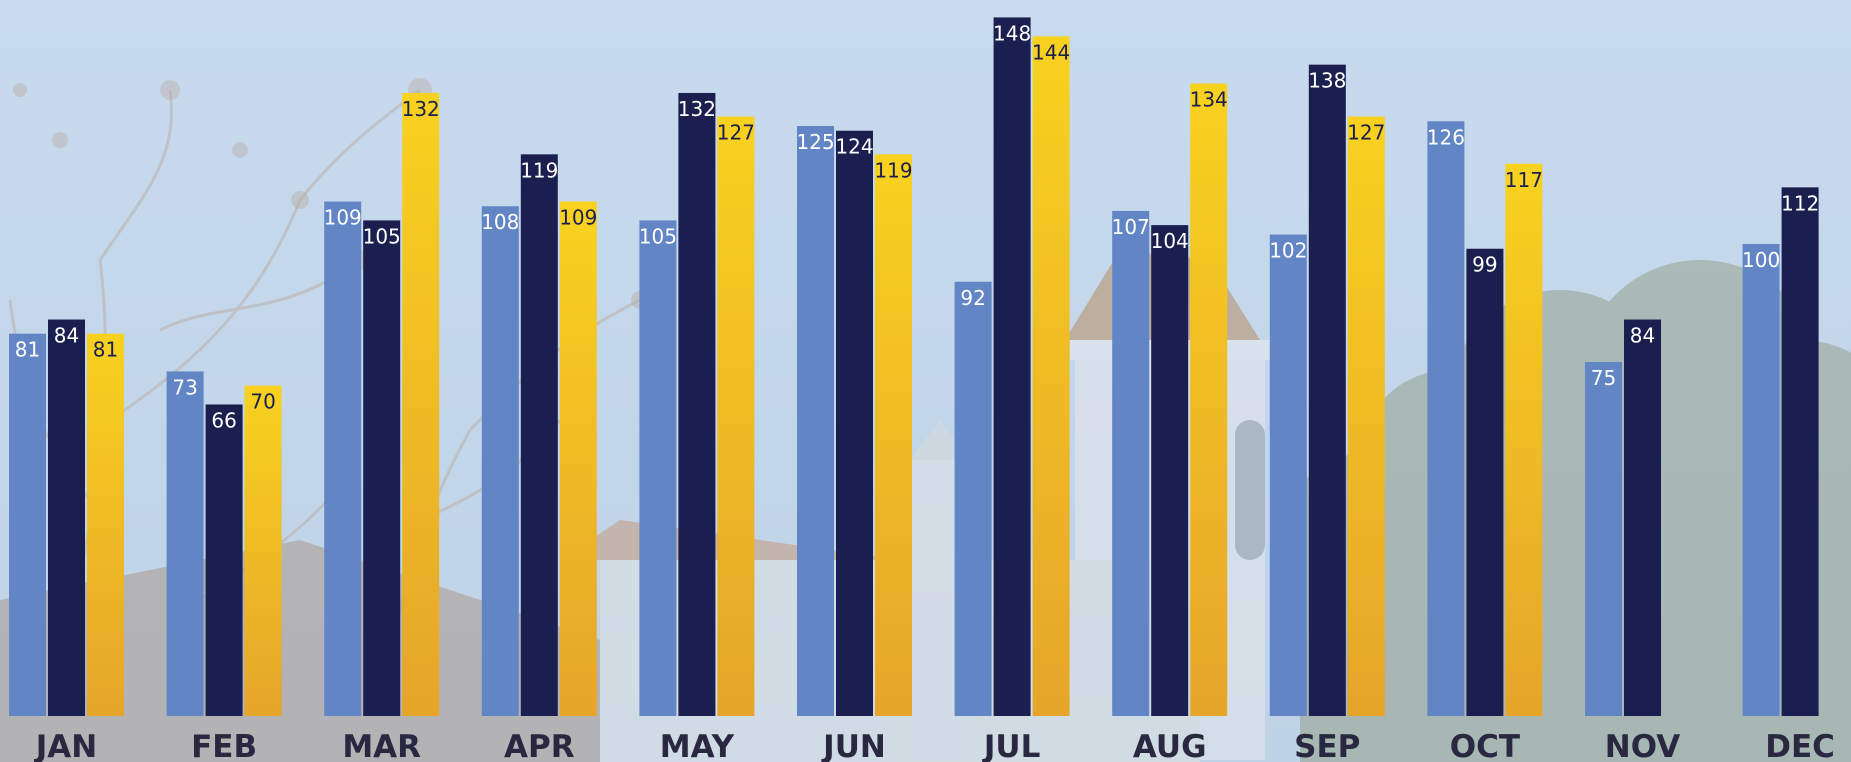 This screenshot has width=1851, height=762. I want to click on bar-value-label: 99, so click(1484, 265).